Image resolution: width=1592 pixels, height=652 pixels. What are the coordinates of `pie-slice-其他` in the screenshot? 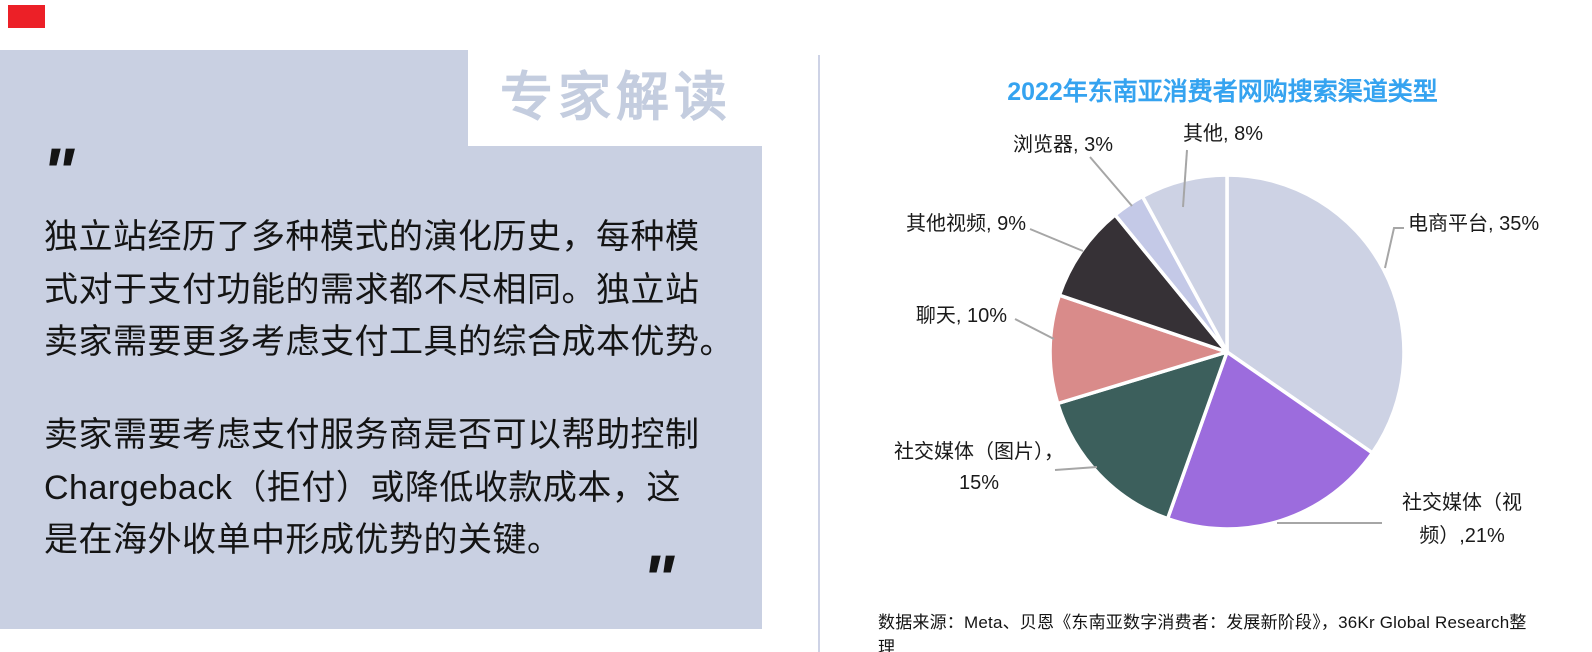 It's located at (1184, 263).